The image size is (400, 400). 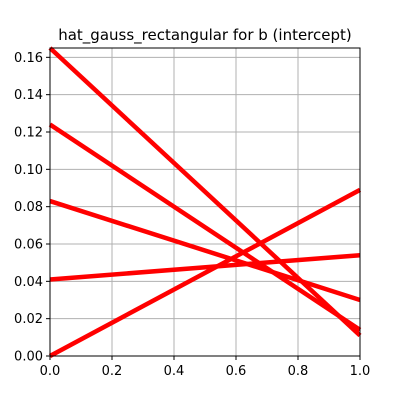 I want to click on chart-title: hat_gauss_rectangular for b (intercept), so click(x=205, y=35).